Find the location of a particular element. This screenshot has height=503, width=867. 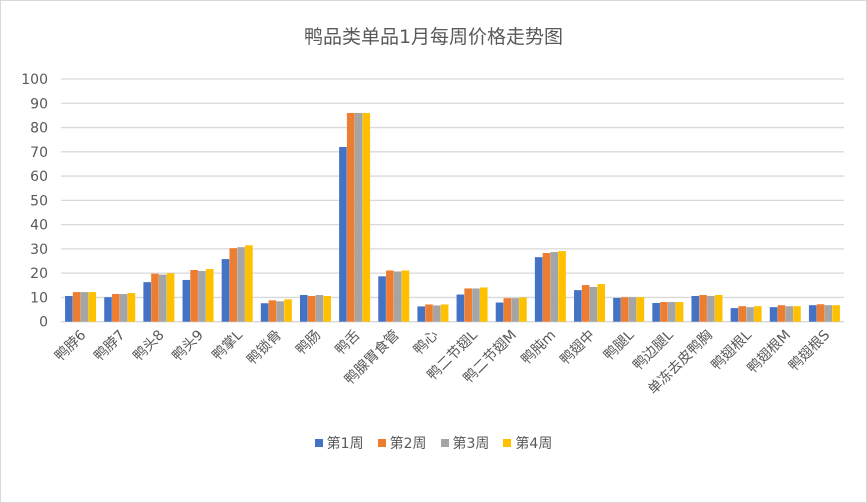

y-tick-label: 40 is located at coordinates (39, 226).